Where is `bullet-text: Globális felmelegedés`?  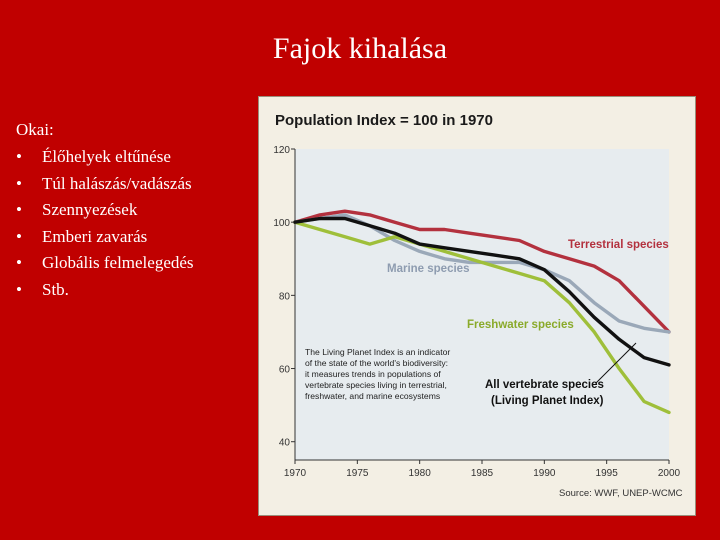 bullet-text: Globális felmelegedés is located at coordinates (118, 262).